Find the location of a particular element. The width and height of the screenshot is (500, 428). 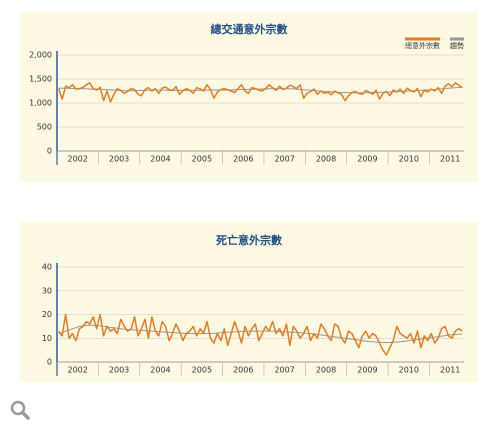

y-tick-label: 2,000 is located at coordinates (40, 55).